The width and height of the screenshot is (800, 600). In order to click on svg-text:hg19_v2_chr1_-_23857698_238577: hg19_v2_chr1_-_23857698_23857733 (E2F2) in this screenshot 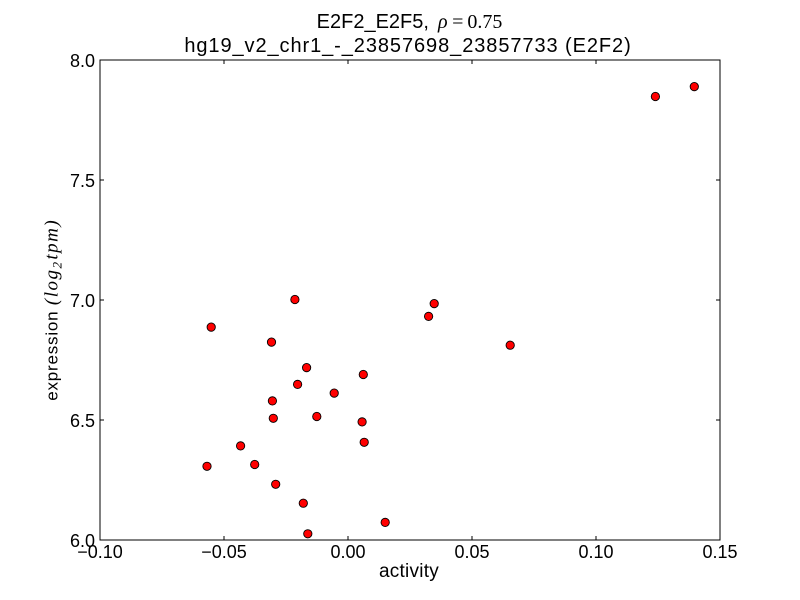, I will do `click(407, 46)`.